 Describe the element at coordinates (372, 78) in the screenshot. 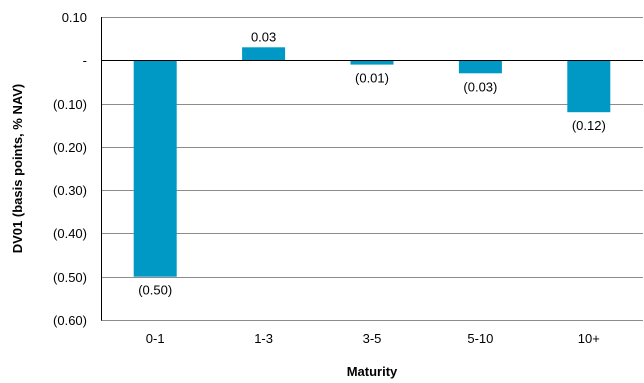

I see `data-label: (0.01)` at that location.